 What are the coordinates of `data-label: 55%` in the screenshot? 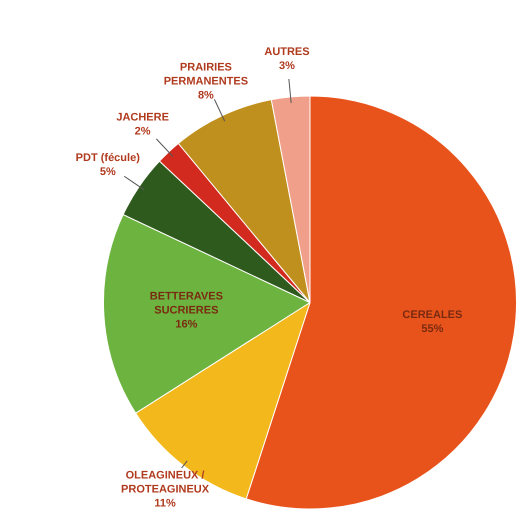 It's located at (432, 328).